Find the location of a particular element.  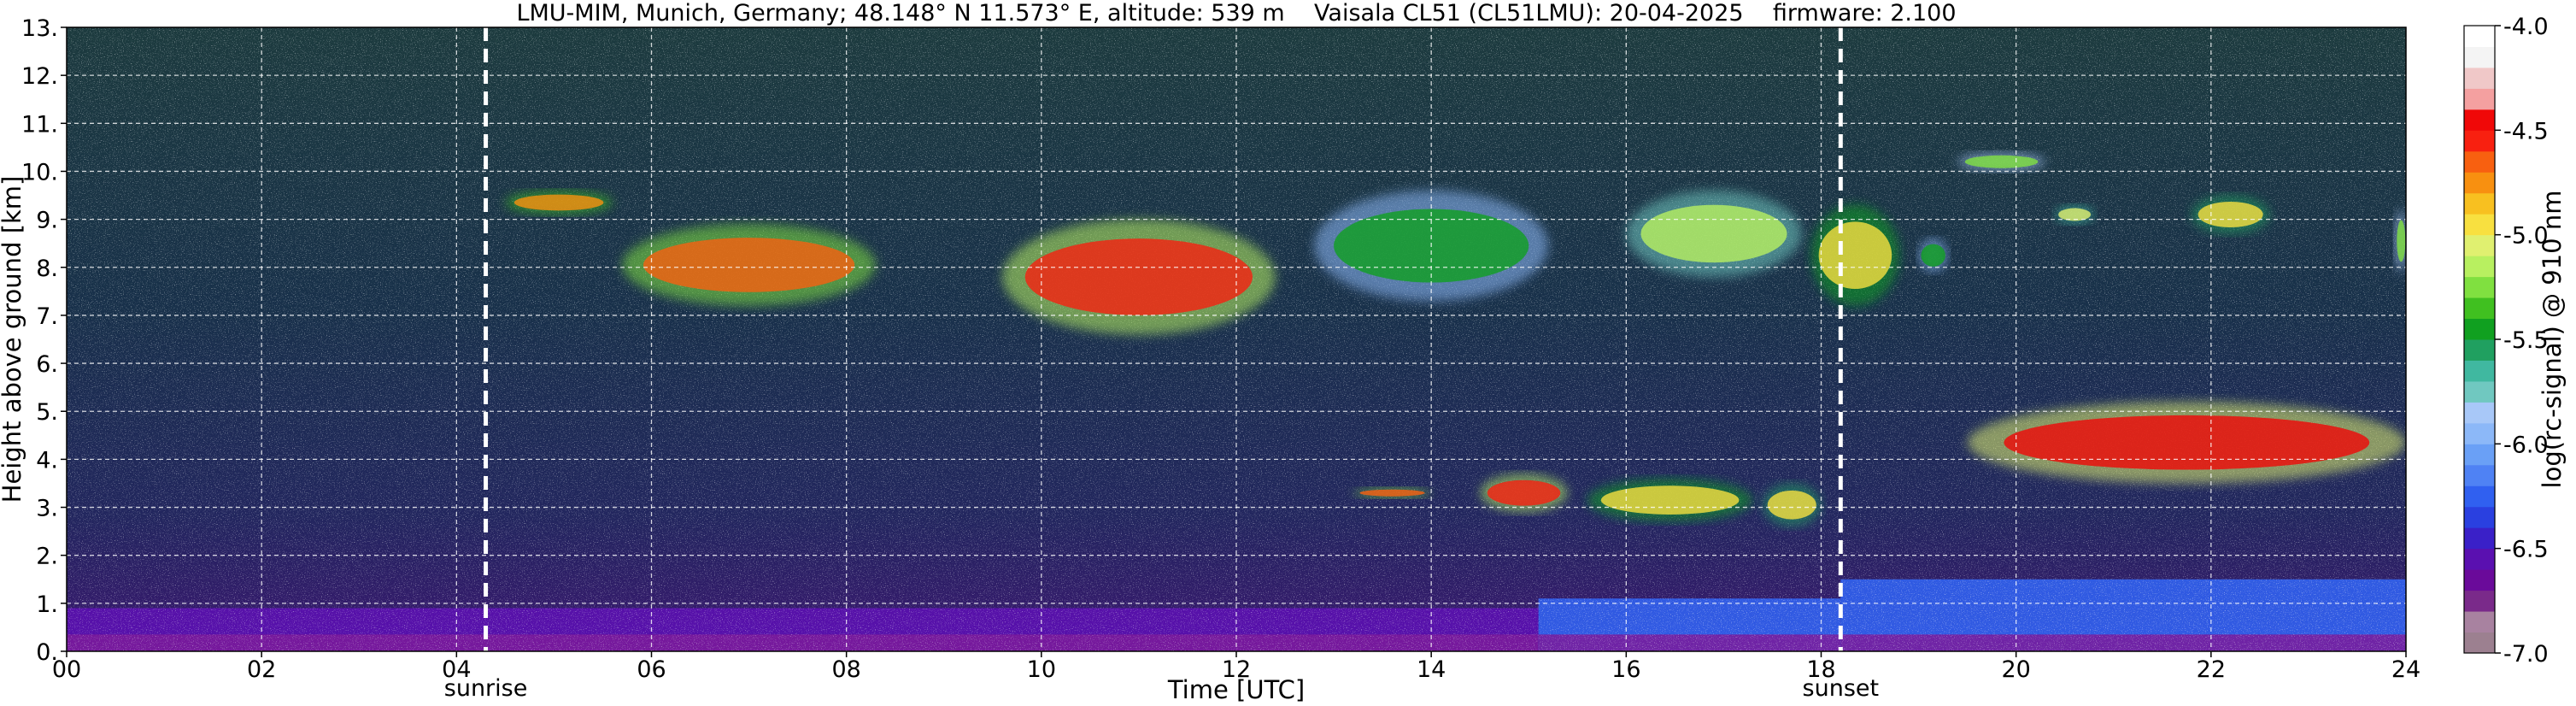

x-tick-label-4: 08 is located at coordinates (845, 669).